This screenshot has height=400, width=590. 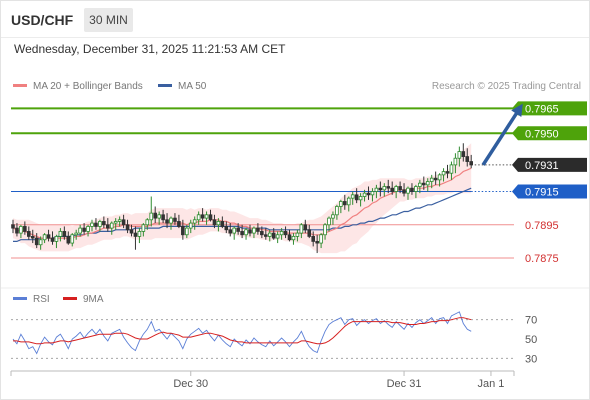 I want to click on timeframe-badge: 30 MIN, so click(x=108, y=20).